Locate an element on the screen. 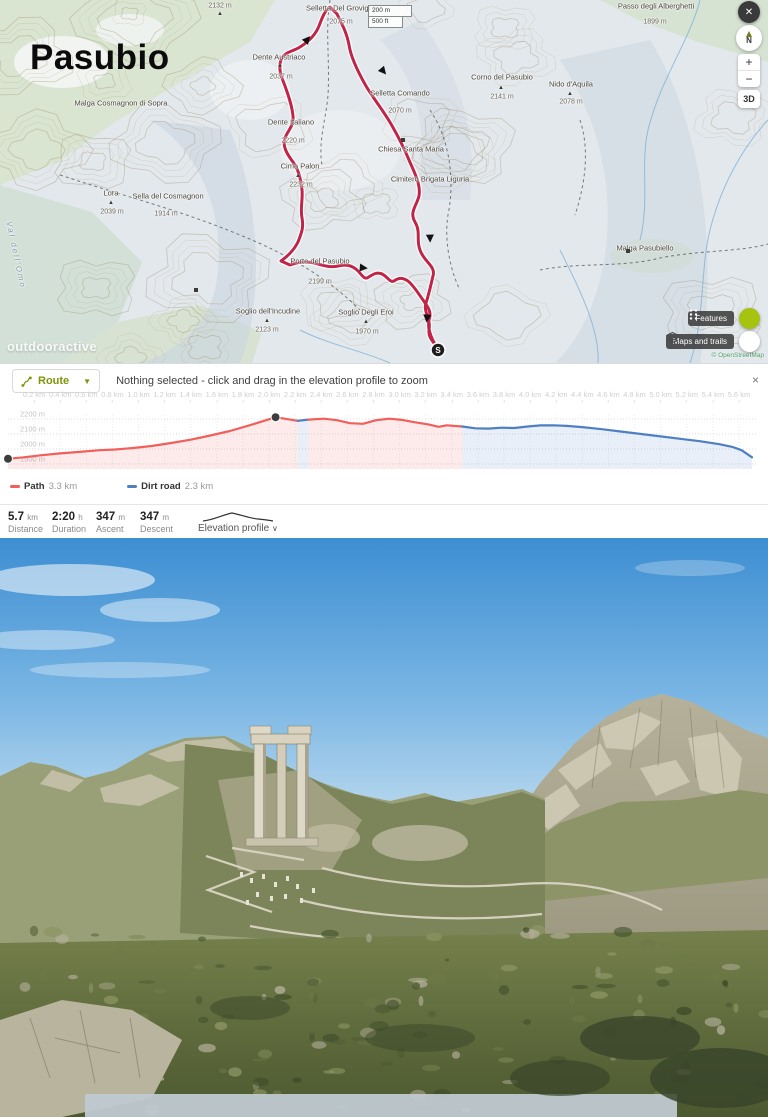 This screenshot has width=768, height=1117. distance-tick: 3.4 km is located at coordinates (452, 396).